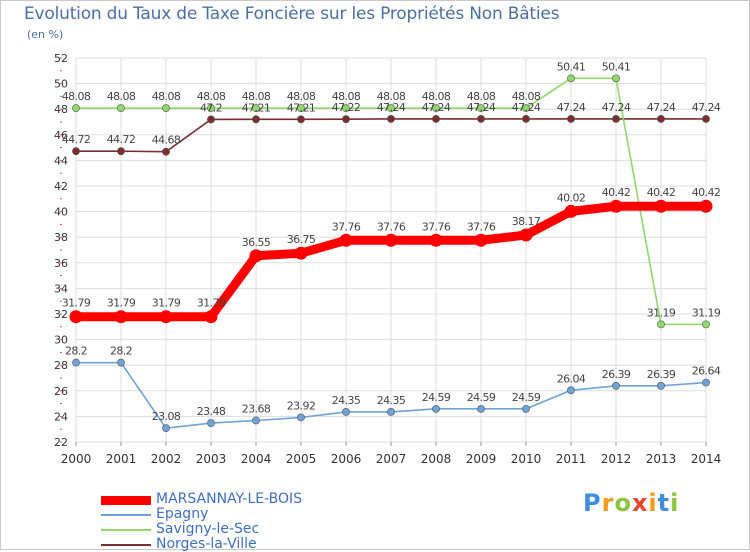 This screenshot has height=552, width=750. I want to click on data-label: 44.68, so click(166, 140).